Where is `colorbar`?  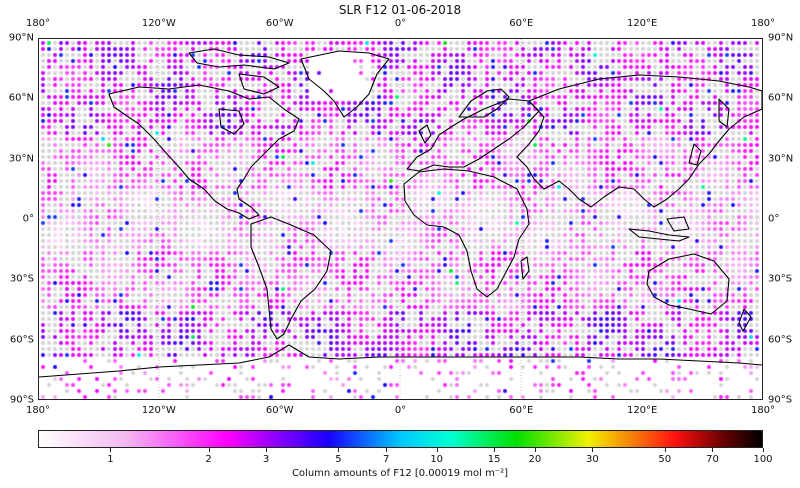
colorbar is located at coordinates (400, 439).